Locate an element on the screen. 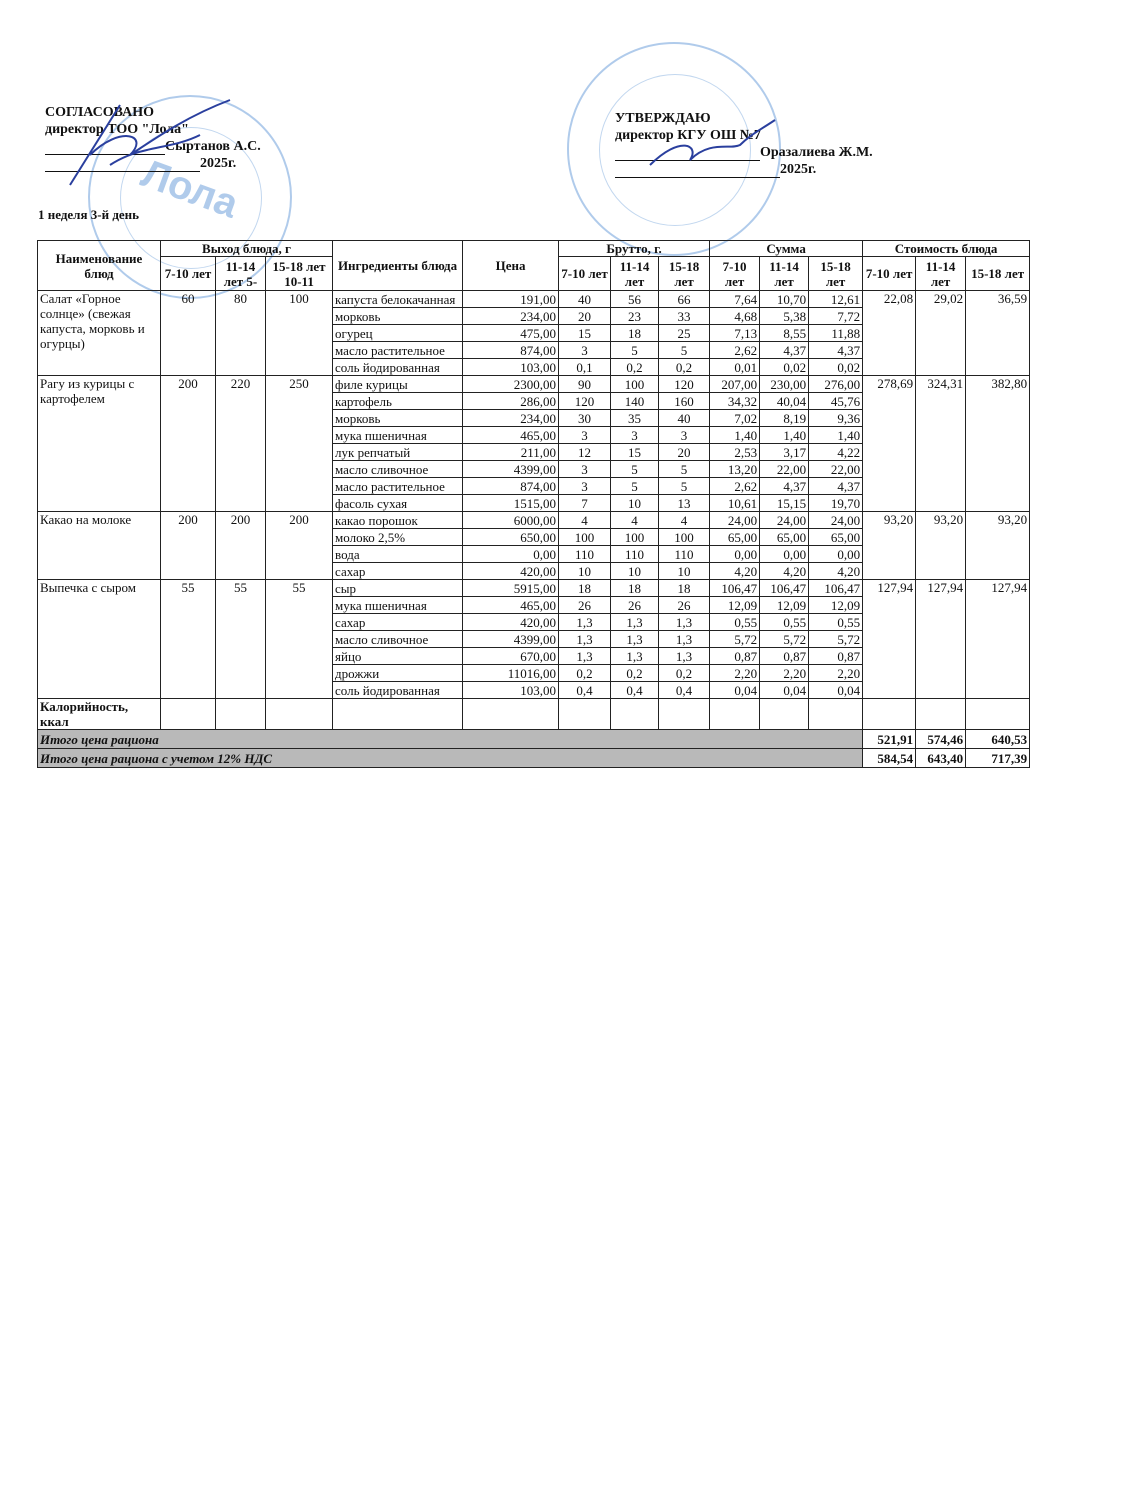  signature-left is located at coordinates (150, 142).